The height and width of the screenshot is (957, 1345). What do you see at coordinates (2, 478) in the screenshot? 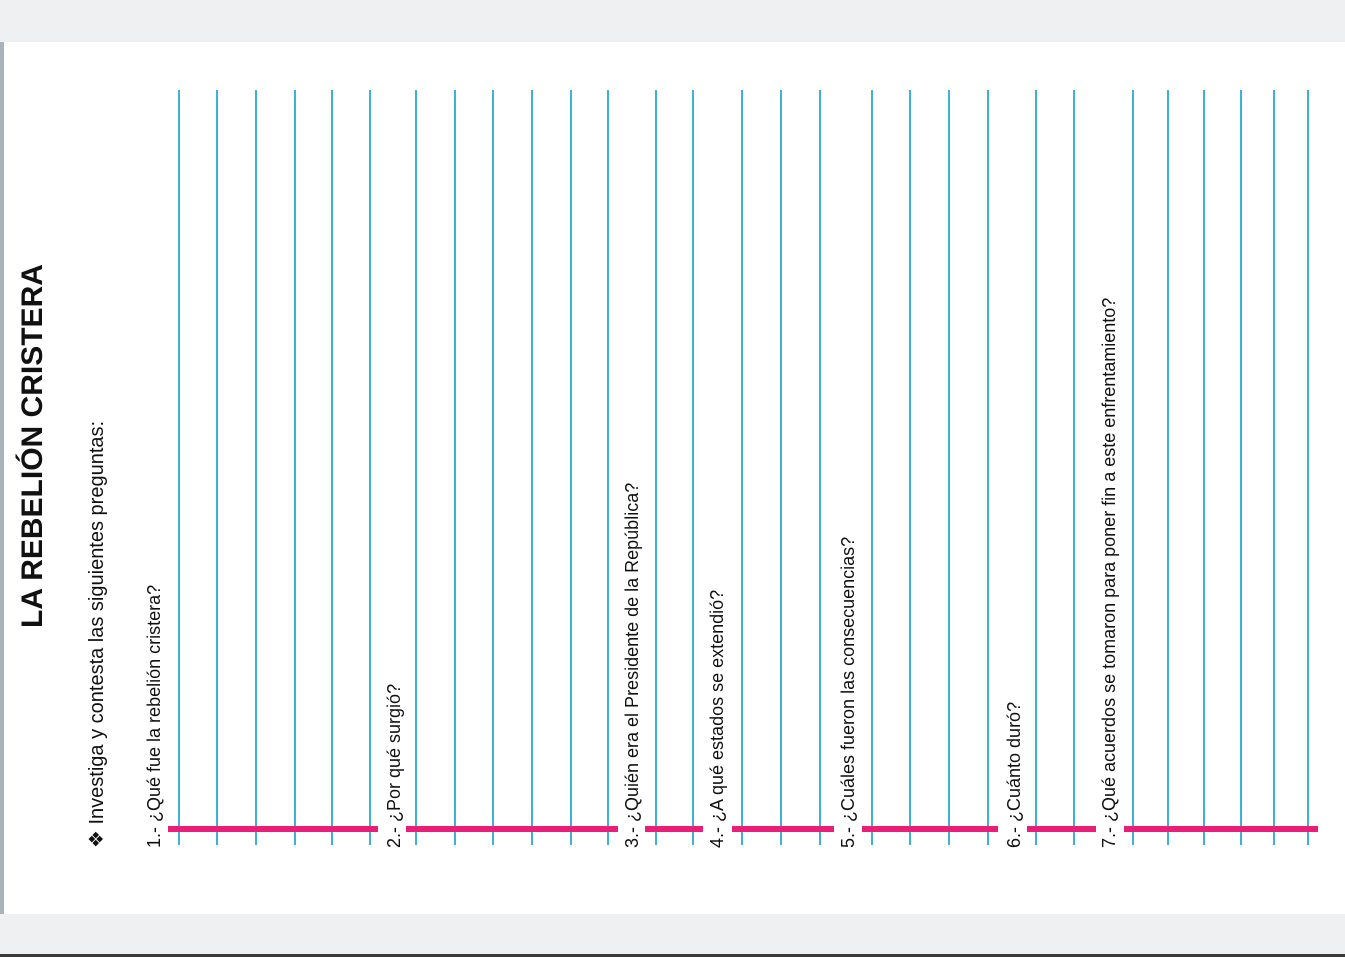
I see `page-left-border` at bounding box center [2, 478].